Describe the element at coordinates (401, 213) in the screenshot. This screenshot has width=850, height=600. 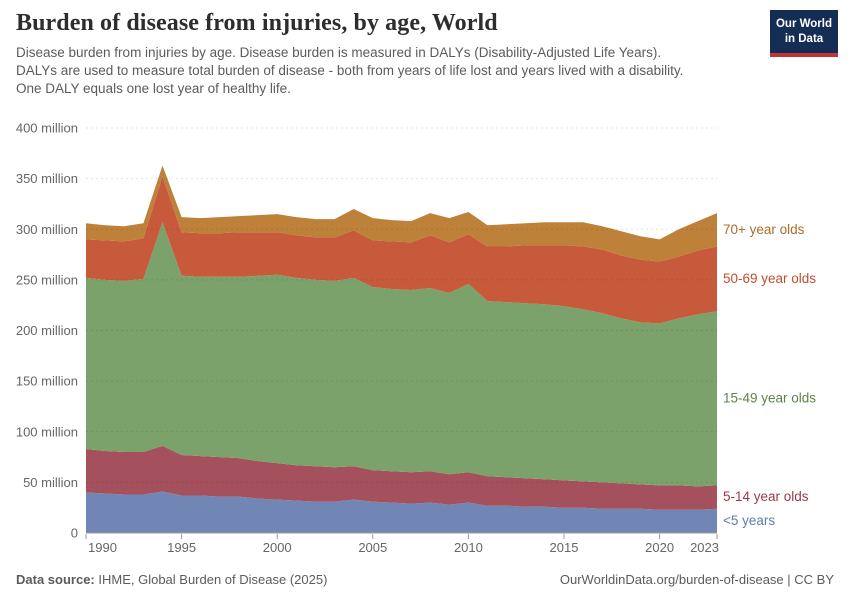
I see `area-70-plus` at that location.